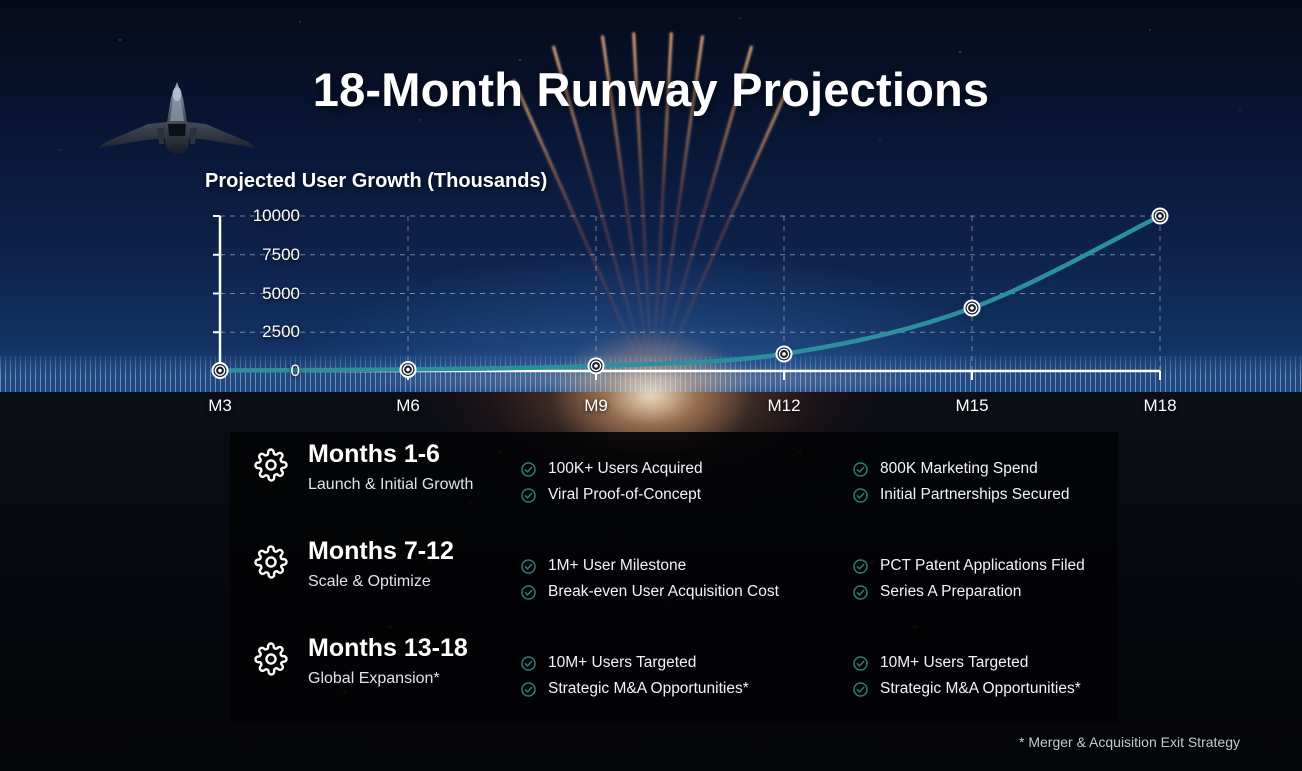 The height and width of the screenshot is (771, 1302). Describe the element at coordinates (374, 678) in the screenshot. I see `milestone-row-subtitle: Global Expansion*` at that location.